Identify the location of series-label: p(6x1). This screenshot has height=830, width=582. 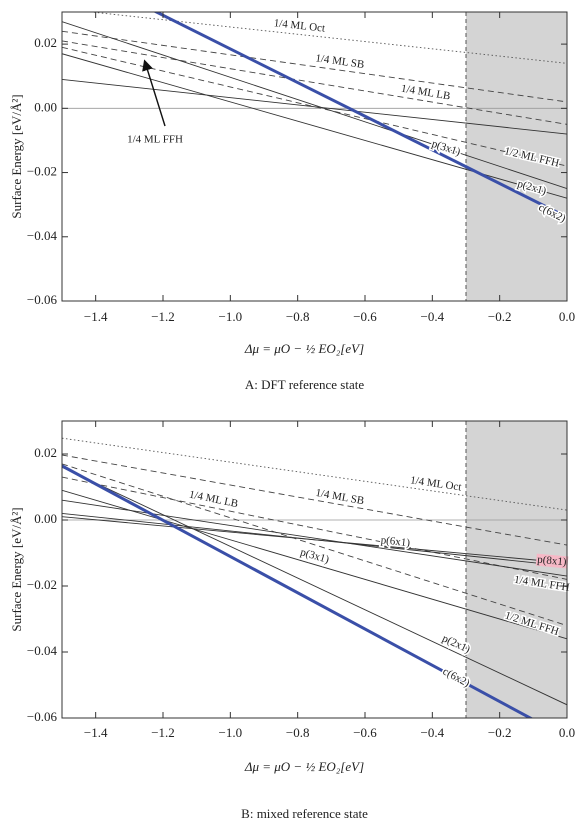
(395, 541).